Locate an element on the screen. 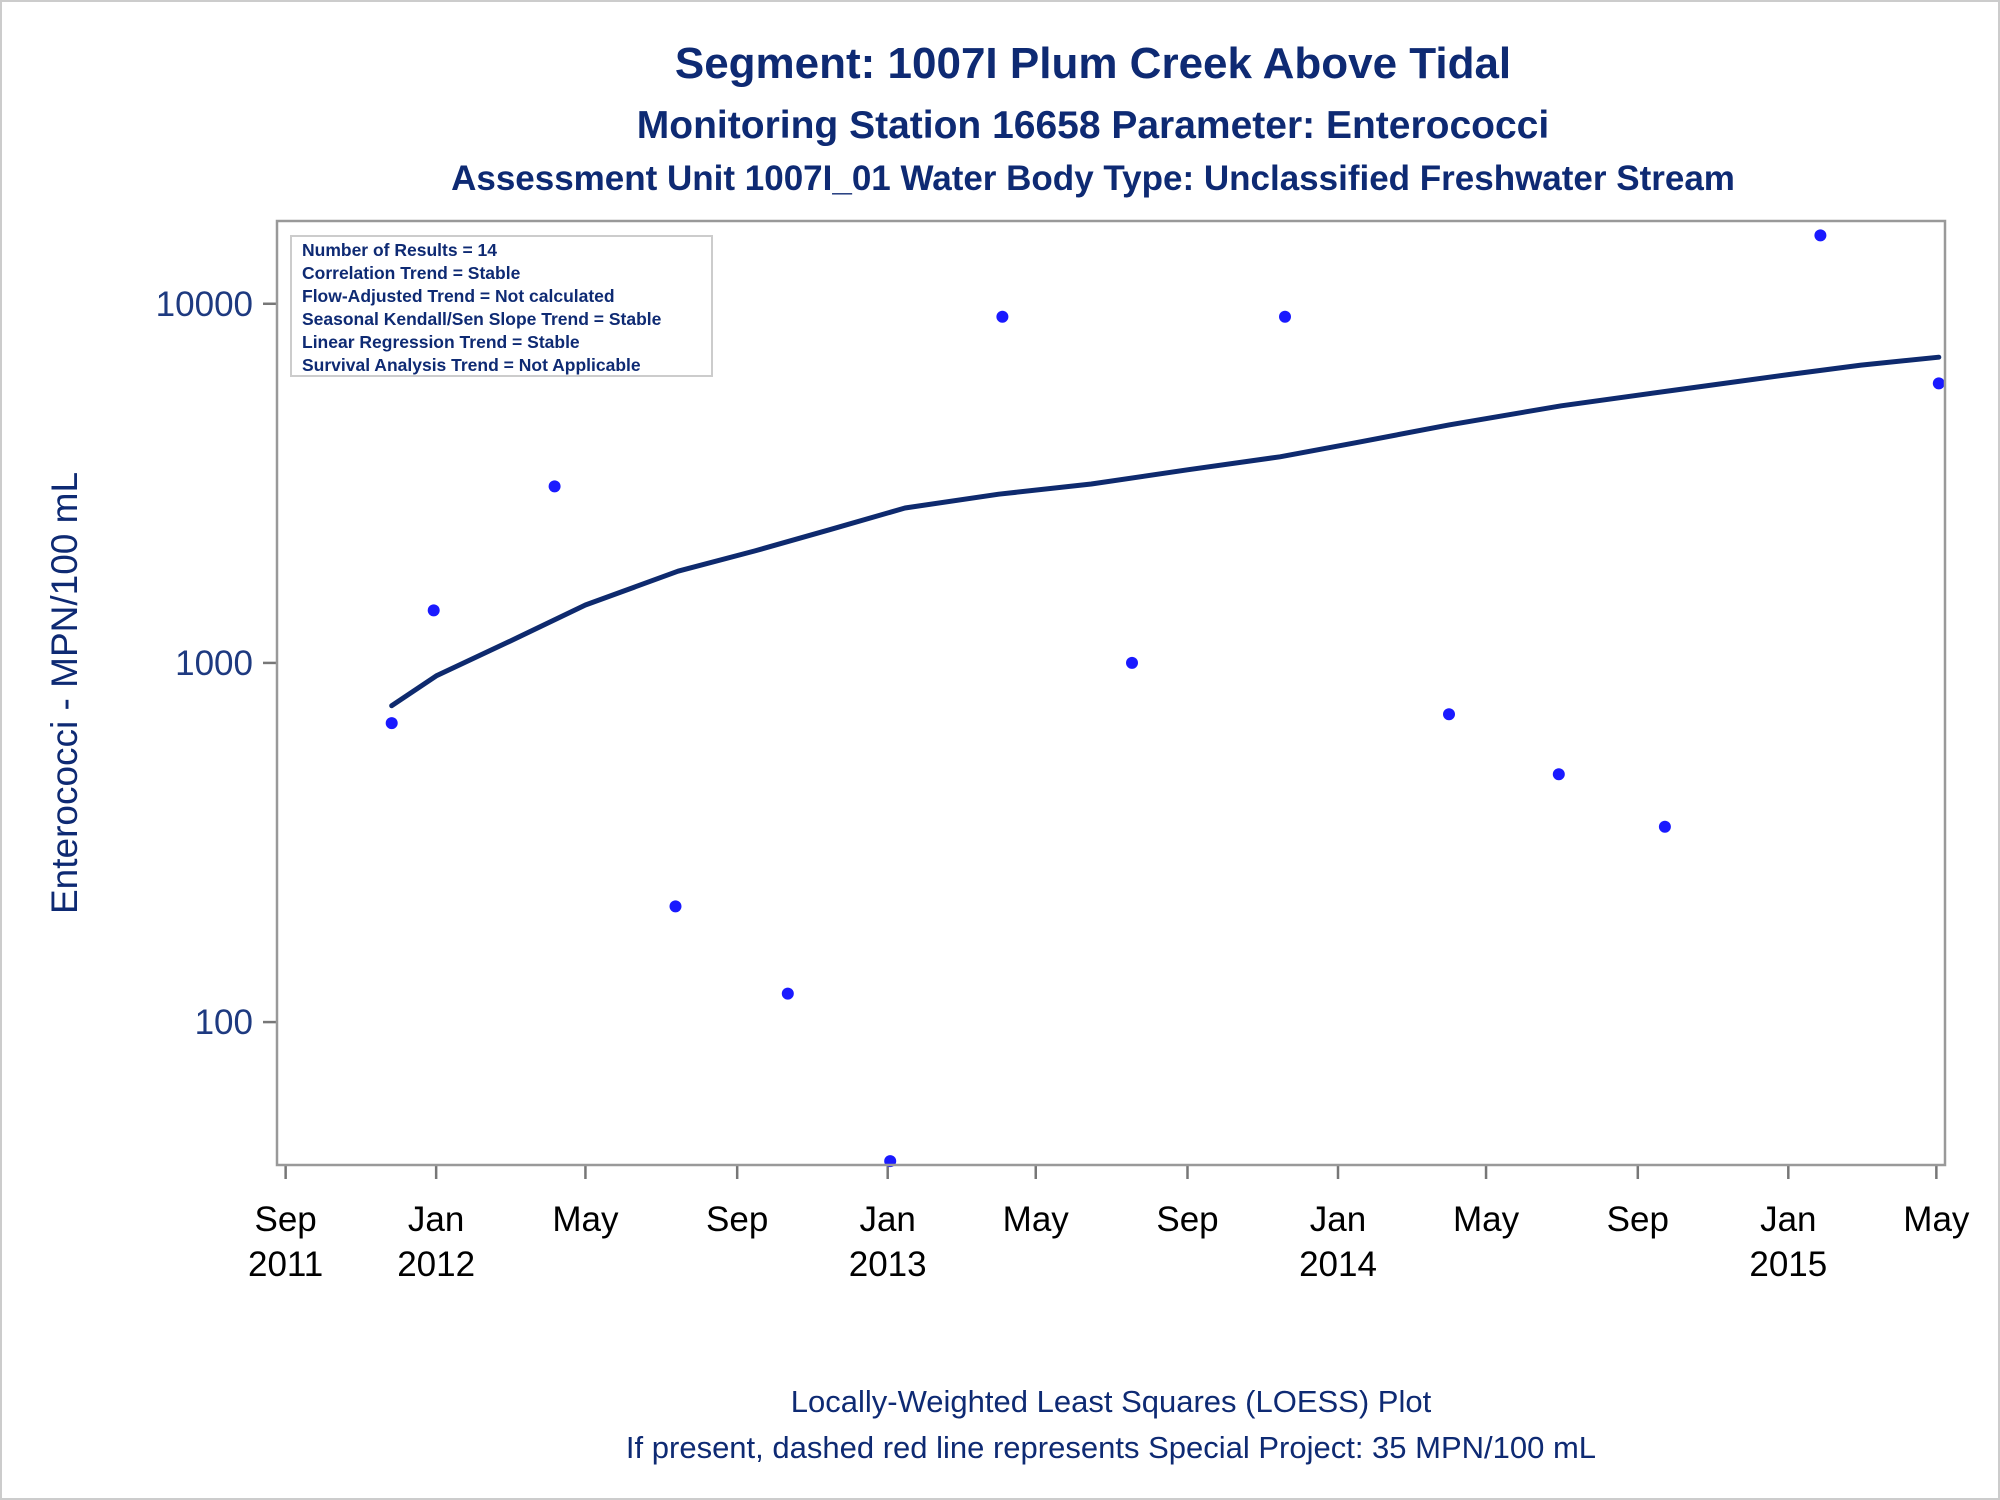 The height and width of the screenshot is (1500, 2000). y-tick-label-2: 10000 is located at coordinates (204, 304).